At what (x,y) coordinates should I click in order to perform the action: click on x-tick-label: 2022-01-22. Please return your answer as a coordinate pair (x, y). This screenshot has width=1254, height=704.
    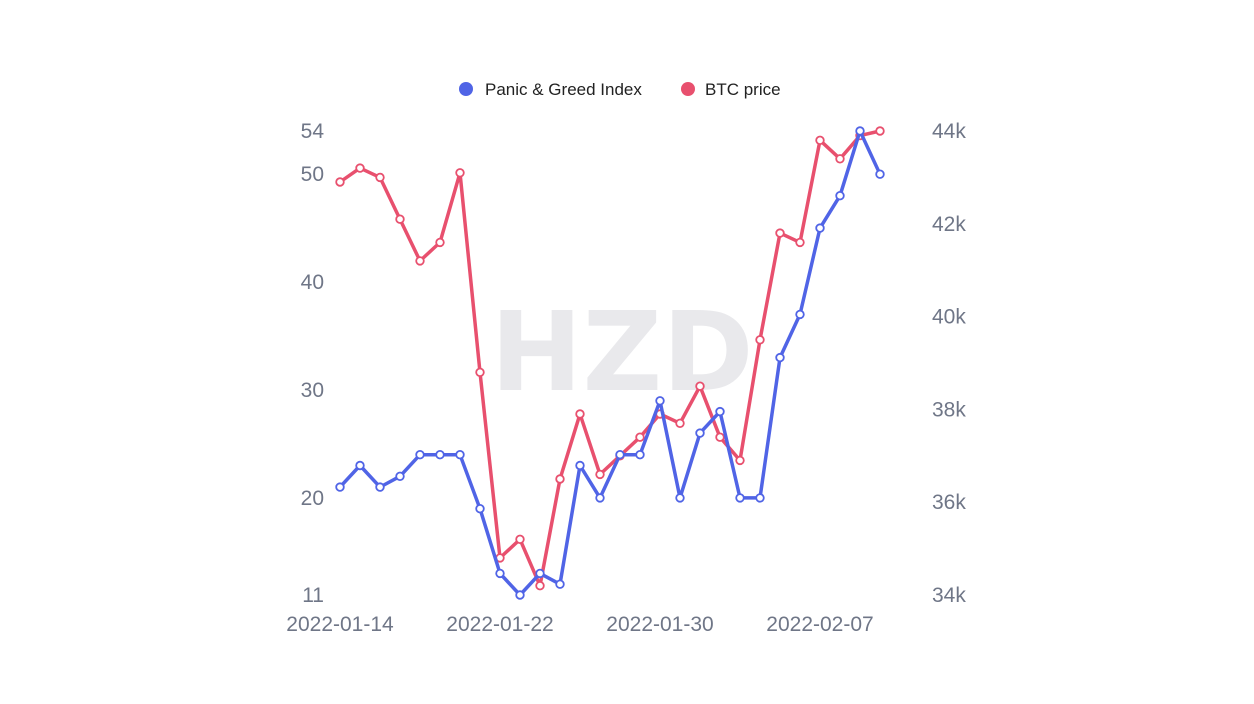
    Looking at the image, I should click on (499, 624).